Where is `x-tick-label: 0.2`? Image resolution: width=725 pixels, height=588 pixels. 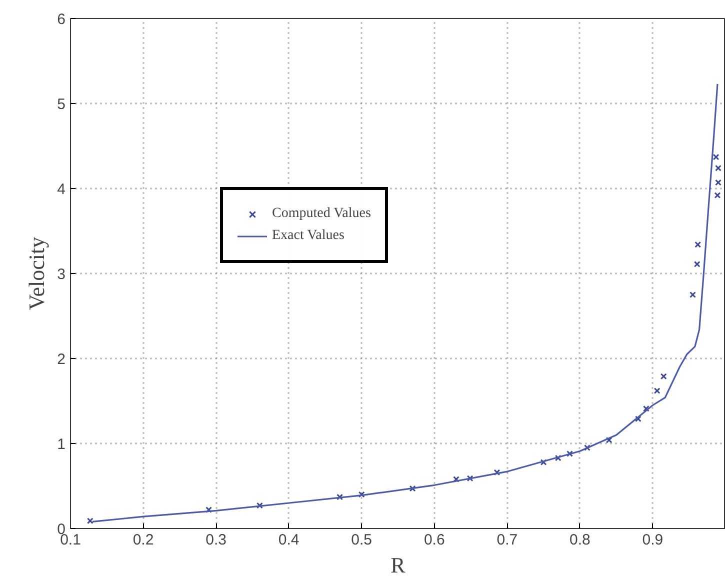
x-tick-label: 0.2 is located at coordinates (143, 540).